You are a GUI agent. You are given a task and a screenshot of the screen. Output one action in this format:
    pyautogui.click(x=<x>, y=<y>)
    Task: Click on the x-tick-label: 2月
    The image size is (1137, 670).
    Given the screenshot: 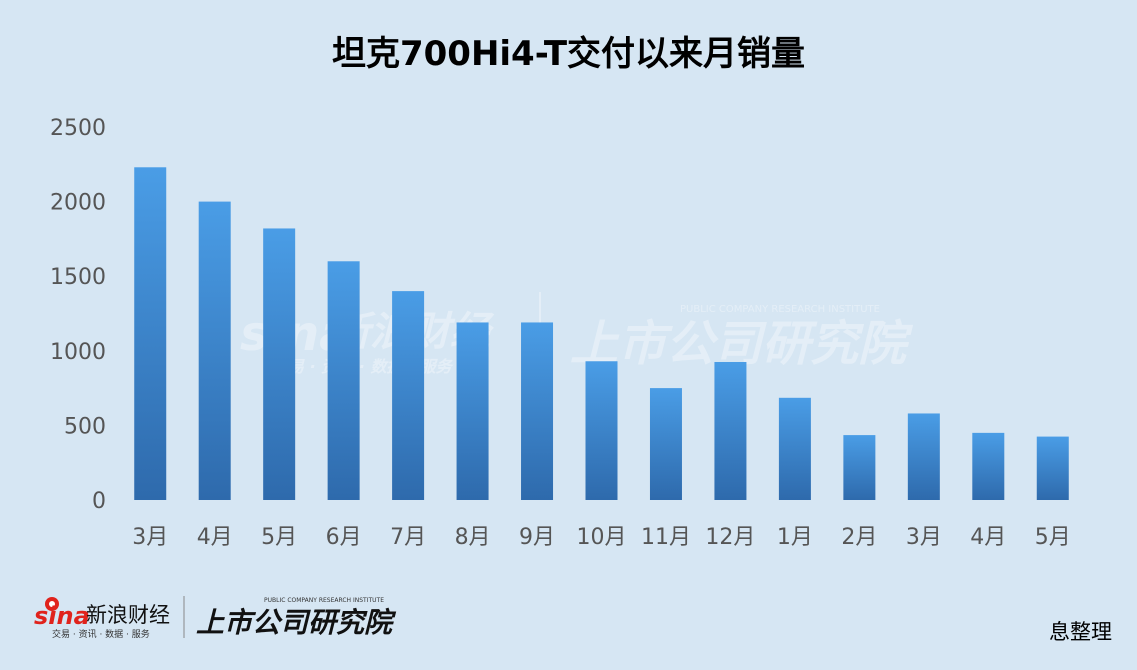 What is the action you would take?
    pyautogui.click(x=859, y=537)
    